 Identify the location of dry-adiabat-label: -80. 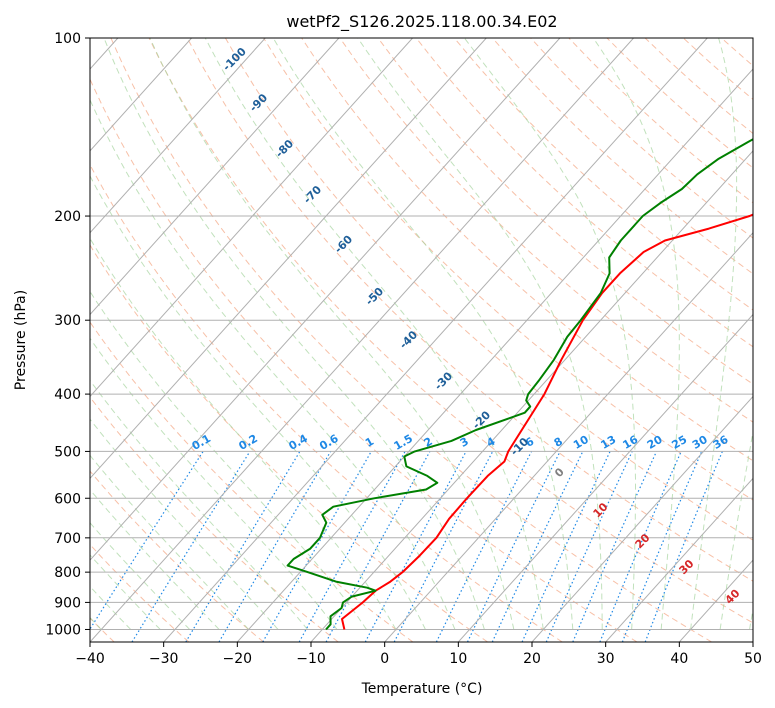
(284, 148).